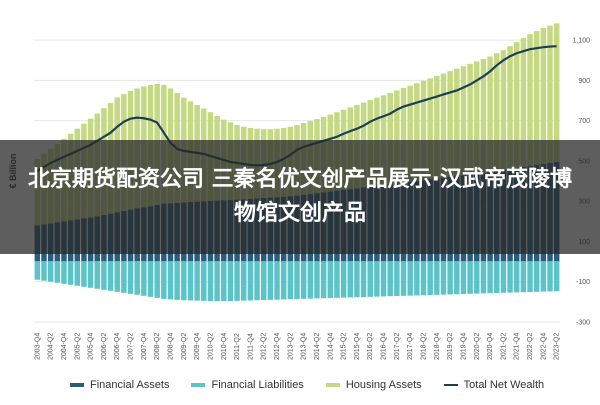  I want to click on legend-item-housing-assets: Housing Assets, so click(373, 385).